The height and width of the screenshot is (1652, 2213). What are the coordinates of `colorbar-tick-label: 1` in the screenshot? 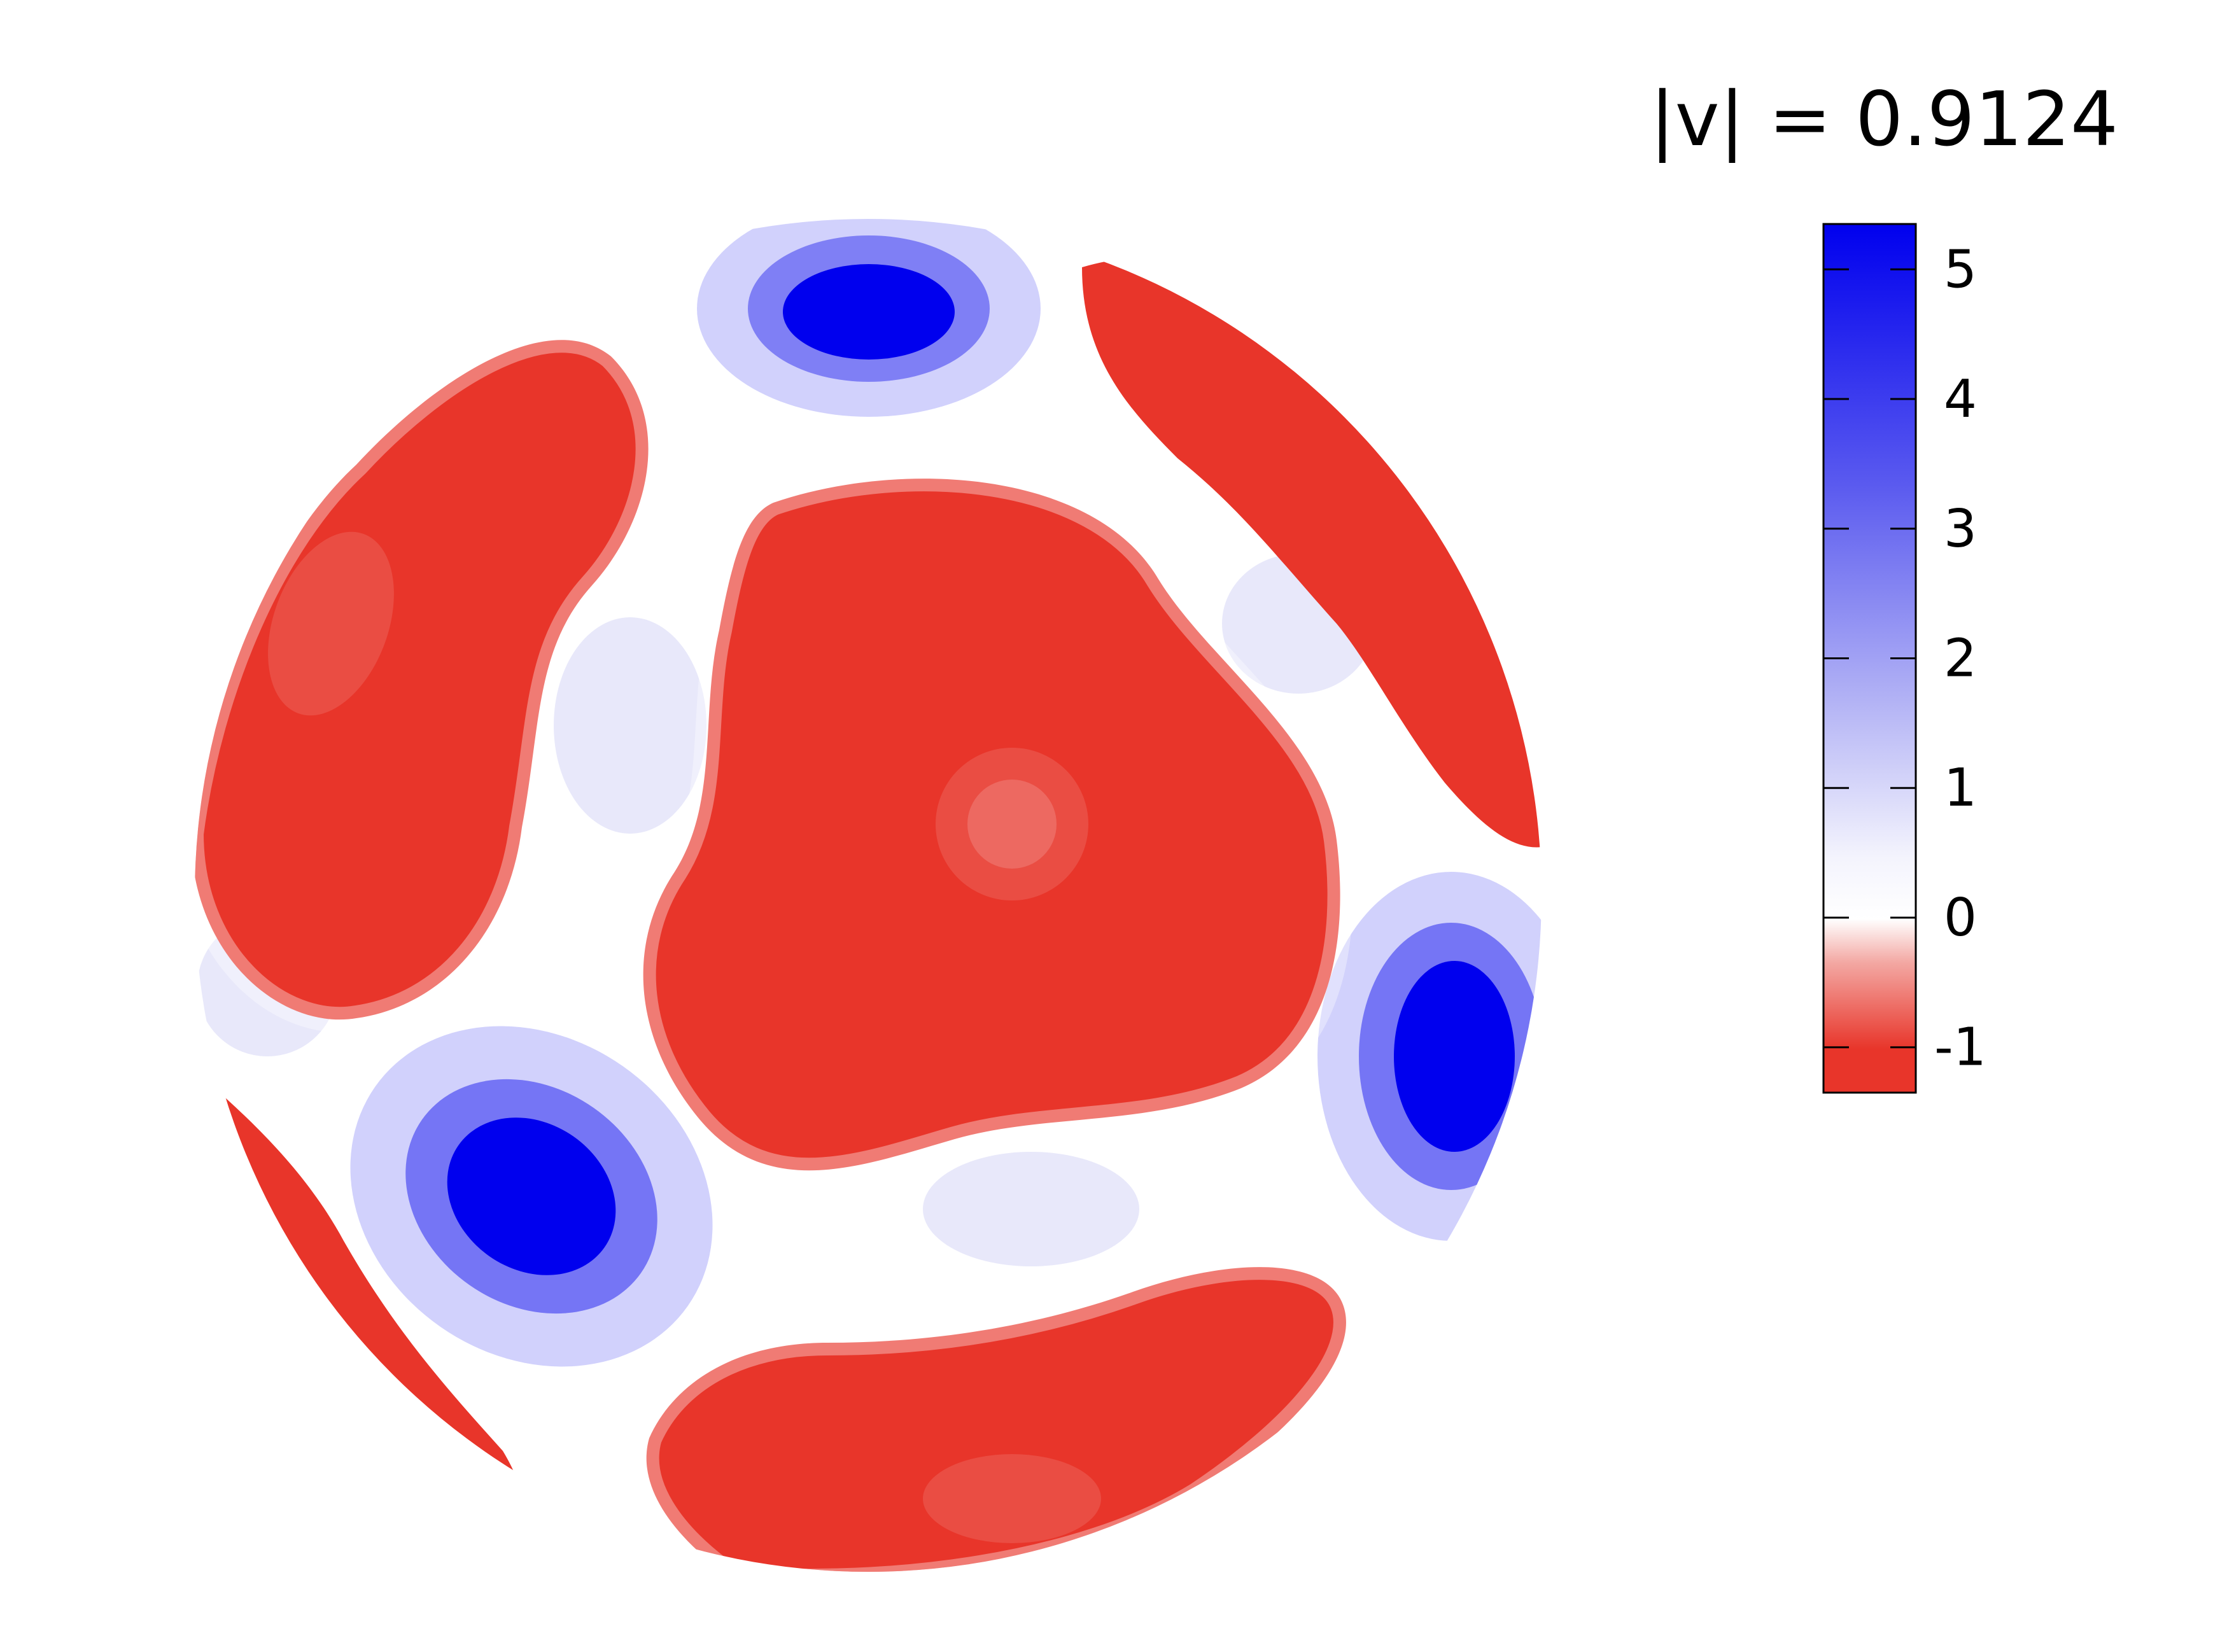 It's located at (1960, 788).